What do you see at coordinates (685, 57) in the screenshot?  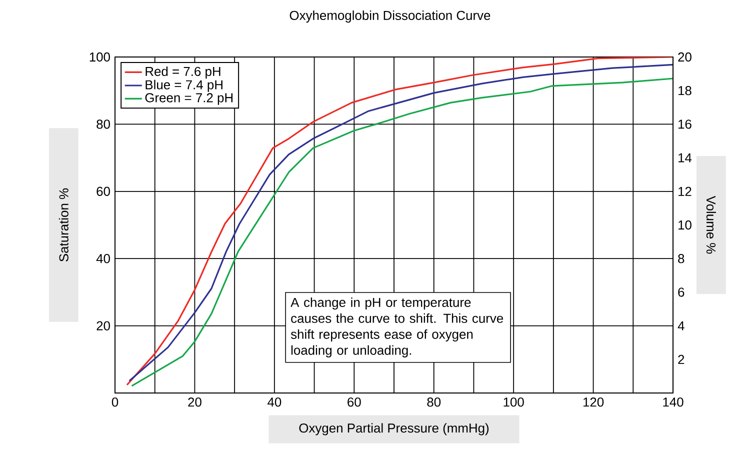 I see `y2-tick-label: 20` at bounding box center [685, 57].